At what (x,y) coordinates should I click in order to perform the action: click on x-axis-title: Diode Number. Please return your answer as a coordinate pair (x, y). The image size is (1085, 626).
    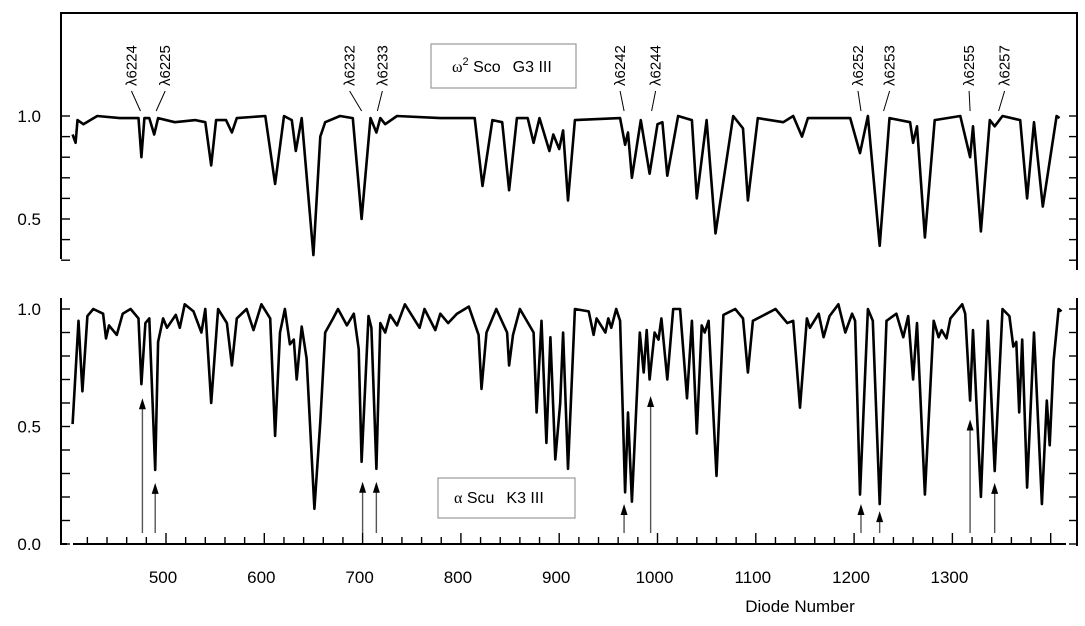
    Looking at the image, I should click on (800, 606).